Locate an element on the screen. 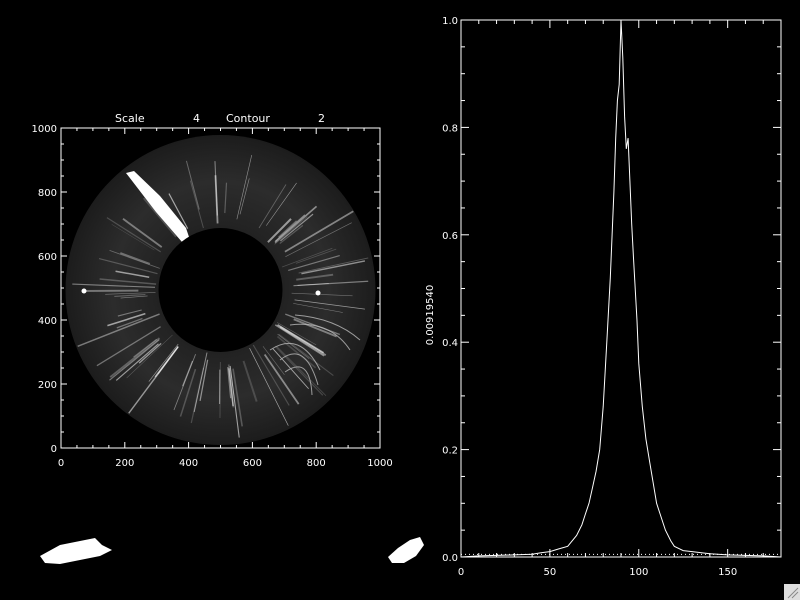  bright-dot-left is located at coordinates (84, 291).